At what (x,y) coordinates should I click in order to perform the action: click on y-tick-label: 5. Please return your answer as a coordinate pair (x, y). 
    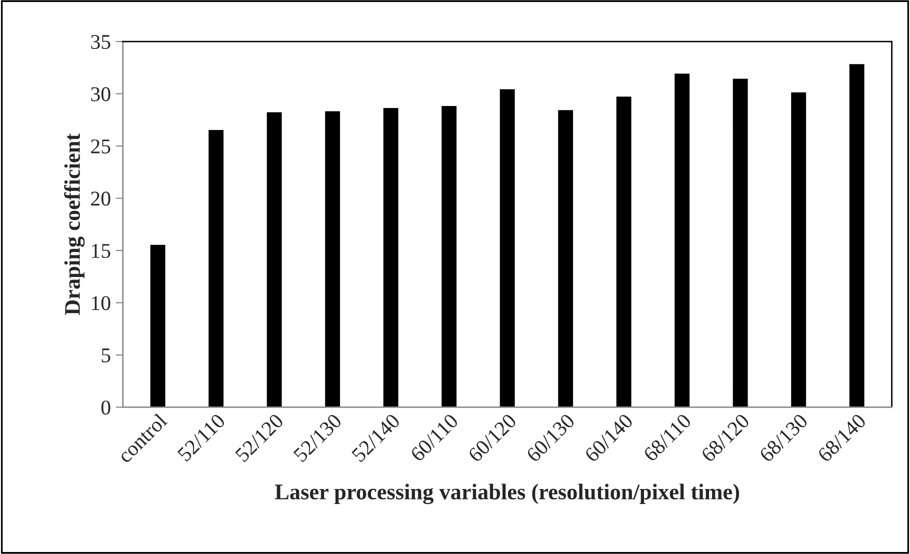
    Looking at the image, I should click on (106, 355).